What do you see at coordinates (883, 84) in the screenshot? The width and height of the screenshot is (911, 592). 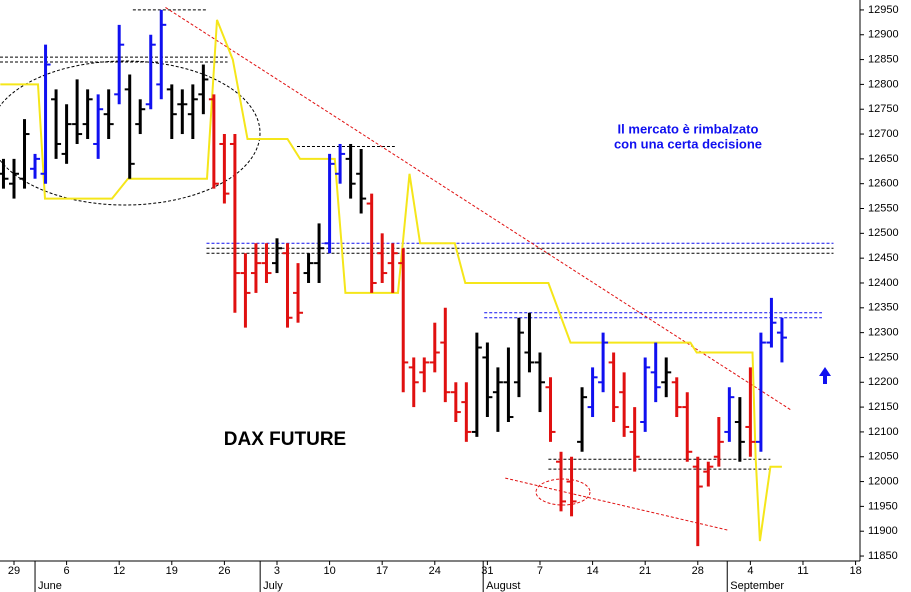 I see `y-tick-label: 12800` at bounding box center [883, 84].